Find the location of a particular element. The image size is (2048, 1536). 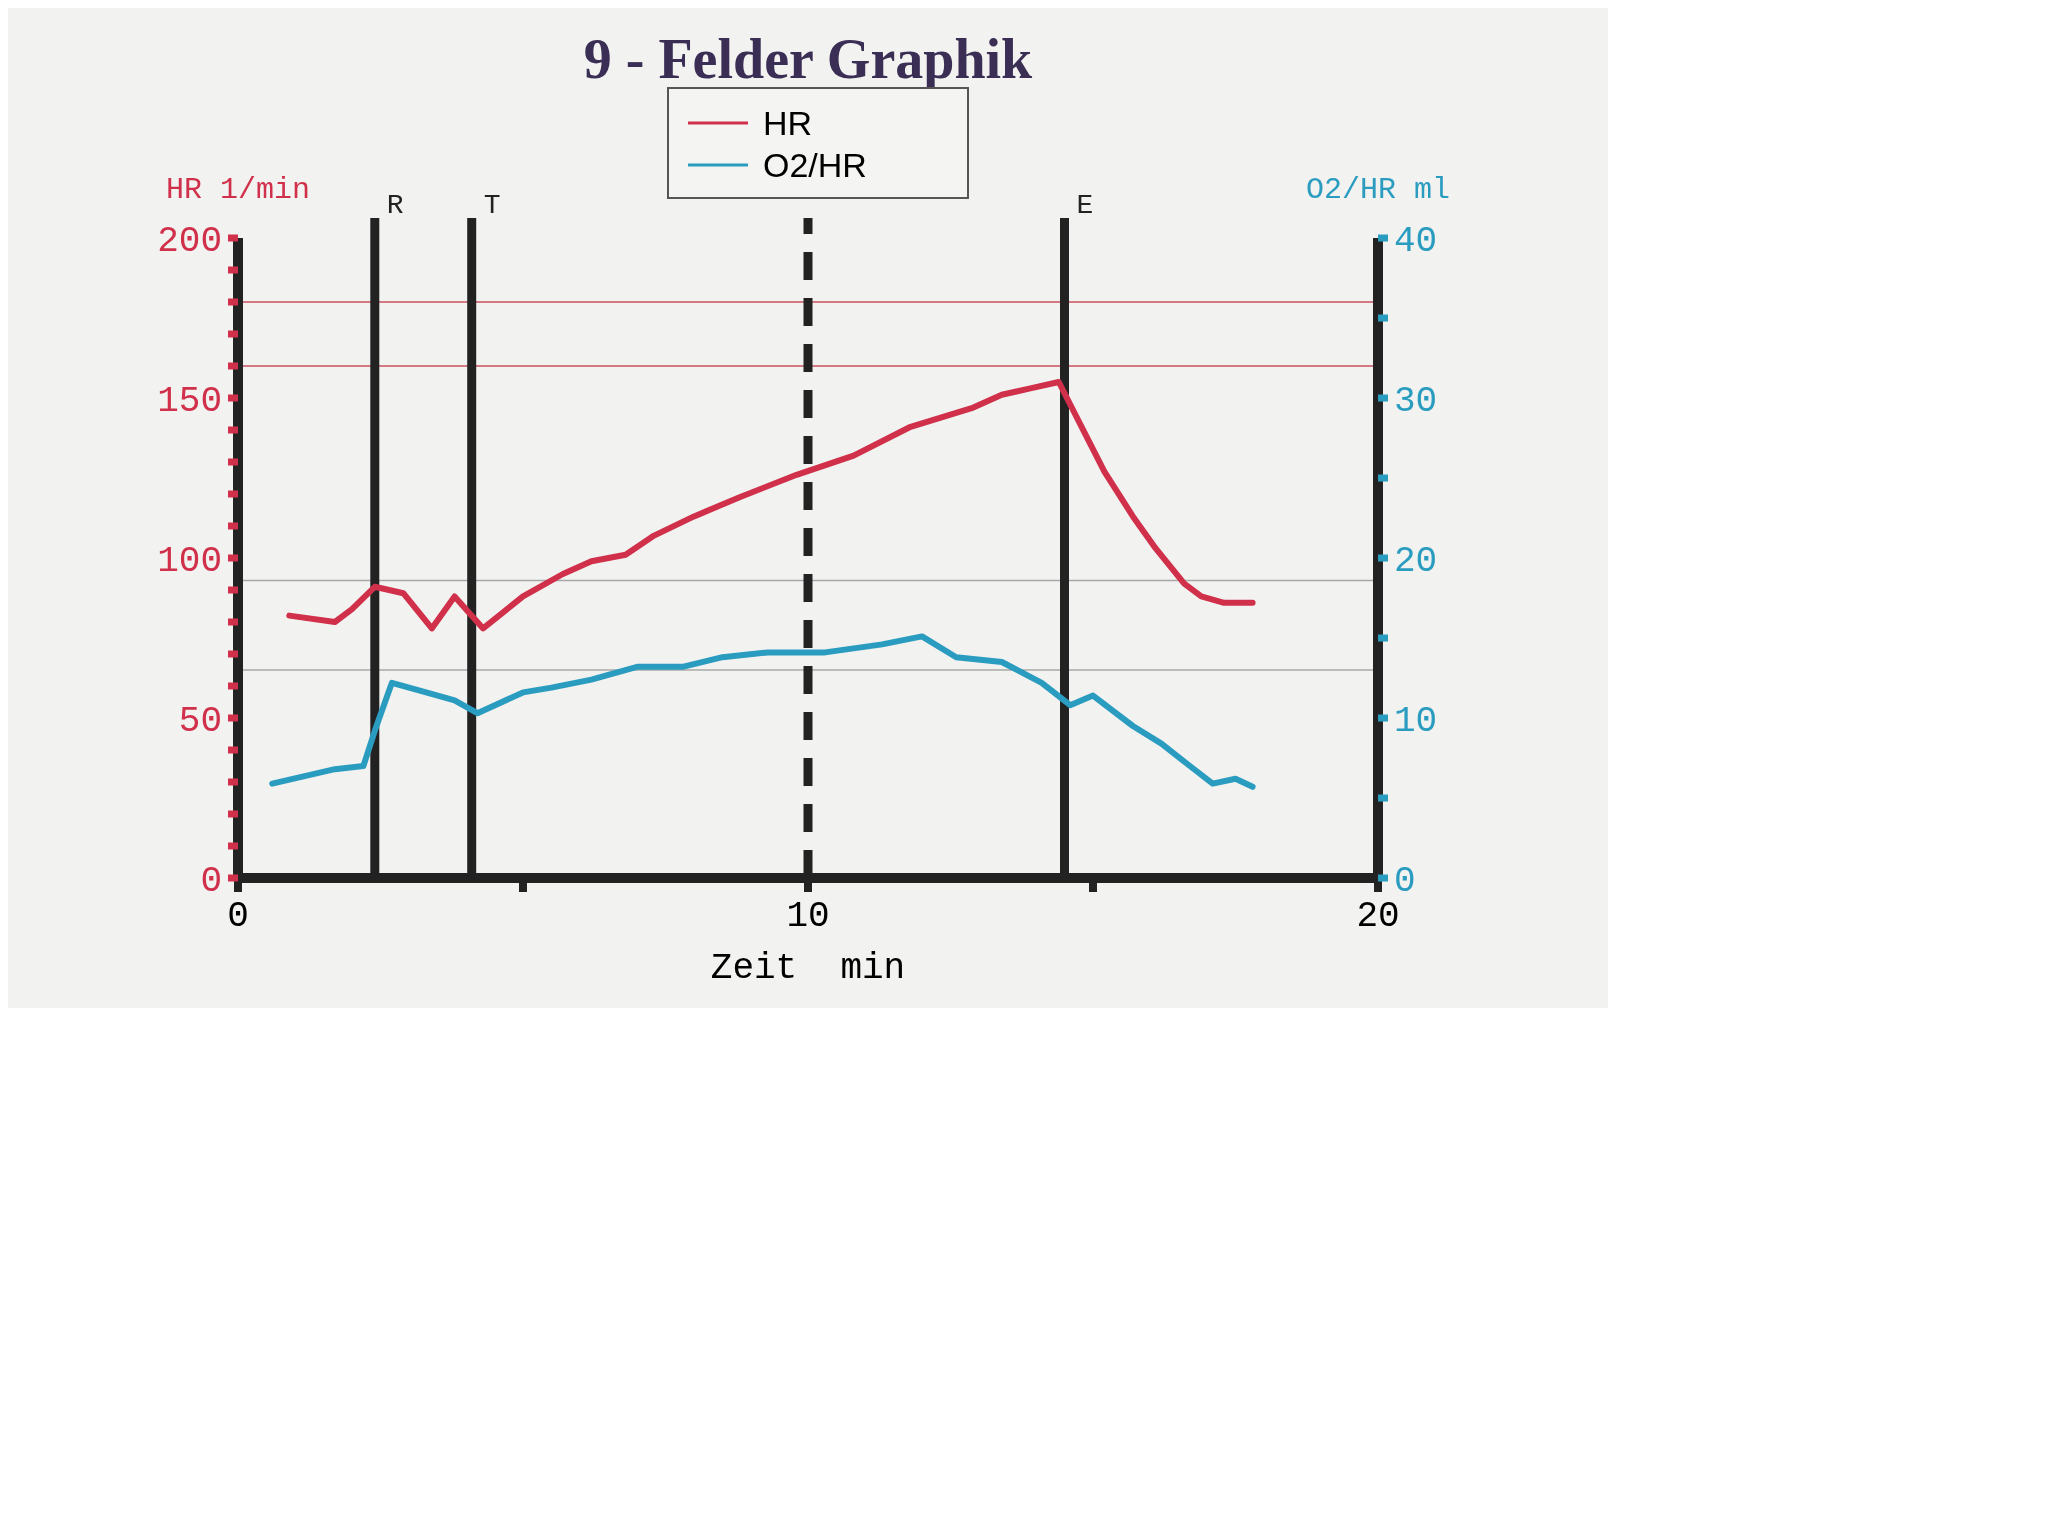

y2-tick-label: 30 is located at coordinates (1416, 401).